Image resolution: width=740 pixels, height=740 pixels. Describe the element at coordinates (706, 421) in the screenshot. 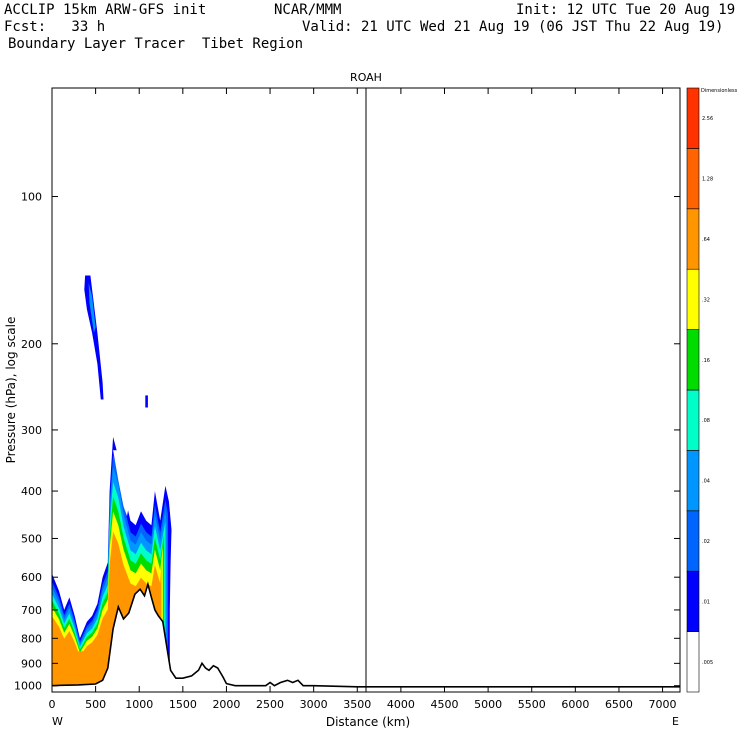

I see `colorbar-level-label: .08` at that location.